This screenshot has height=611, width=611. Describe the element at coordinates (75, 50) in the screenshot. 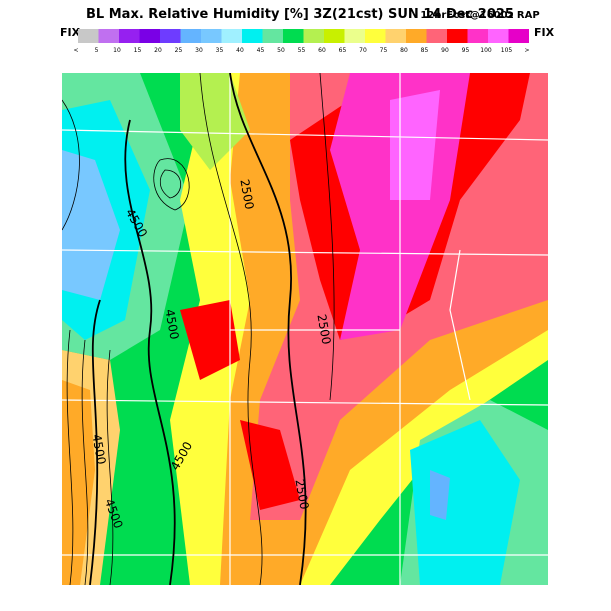

I see `legend-label: <` at that location.